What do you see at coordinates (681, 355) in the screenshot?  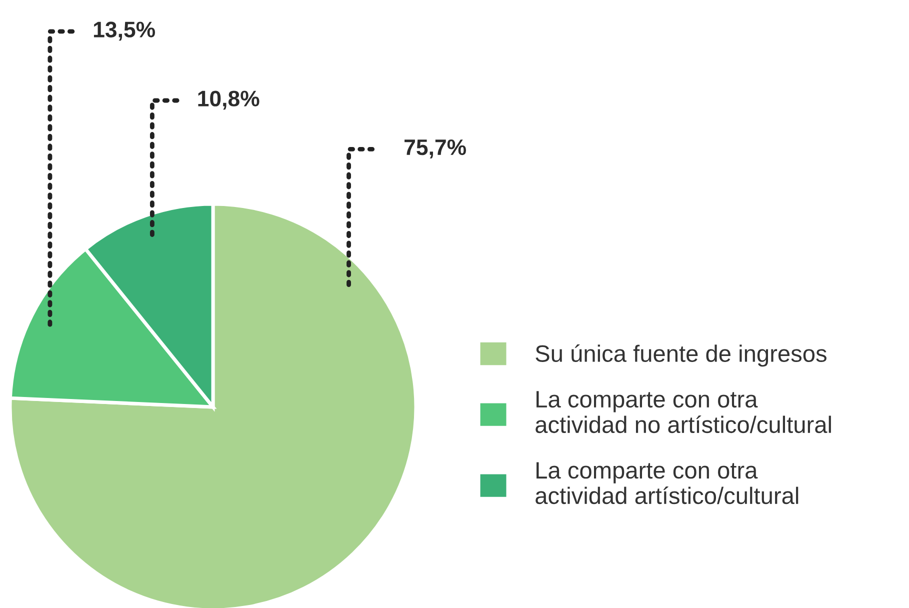 I see `legend-label: Su única fuente de ingresos` at bounding box center [681, 355].